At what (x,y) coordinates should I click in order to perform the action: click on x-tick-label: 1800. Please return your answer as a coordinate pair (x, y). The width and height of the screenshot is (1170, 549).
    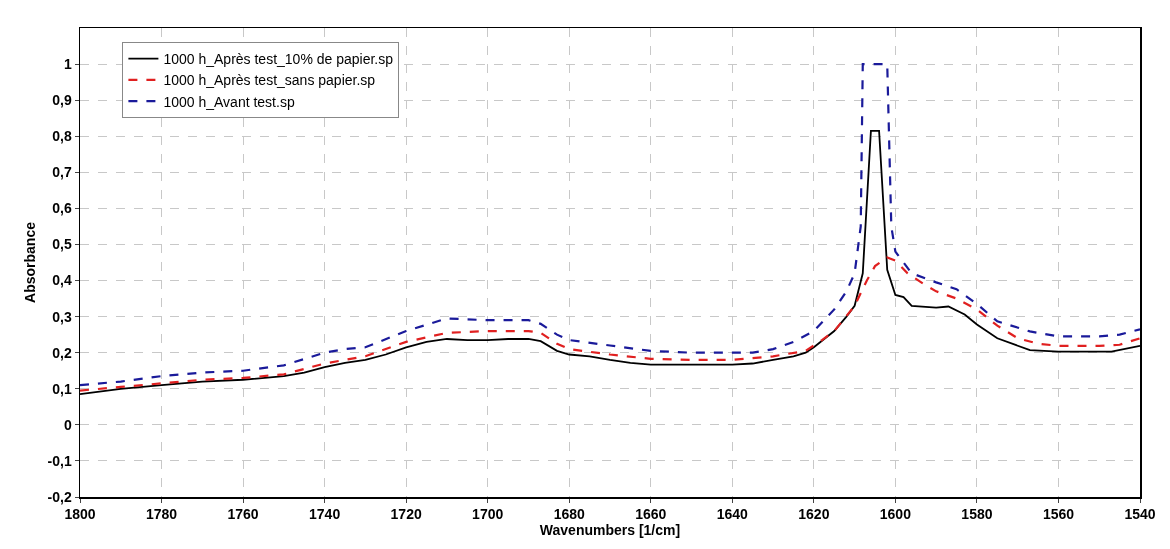
    Looking at the image, I should click on (80, 514).